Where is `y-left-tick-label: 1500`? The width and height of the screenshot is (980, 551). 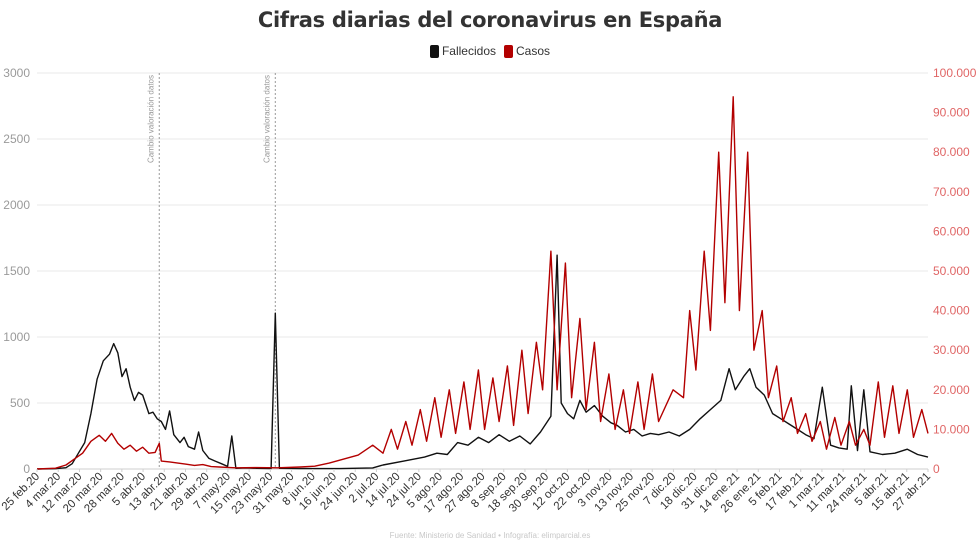
y-left-tick-label: 1500 is located at coordinates (16, 271).